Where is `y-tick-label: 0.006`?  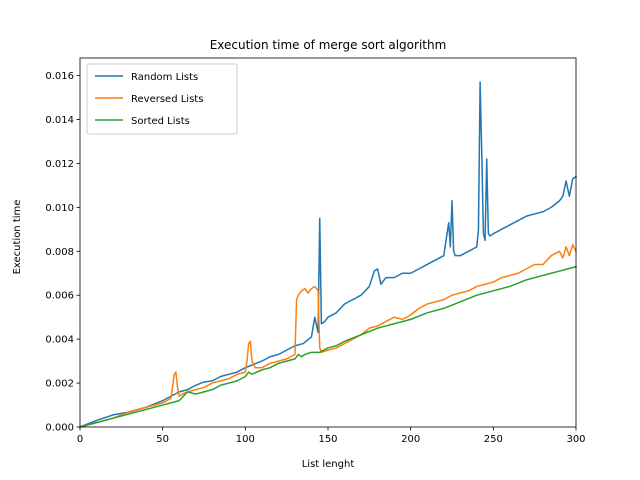
y-tick-label: 0.006 is located at coordinates (59, 296).